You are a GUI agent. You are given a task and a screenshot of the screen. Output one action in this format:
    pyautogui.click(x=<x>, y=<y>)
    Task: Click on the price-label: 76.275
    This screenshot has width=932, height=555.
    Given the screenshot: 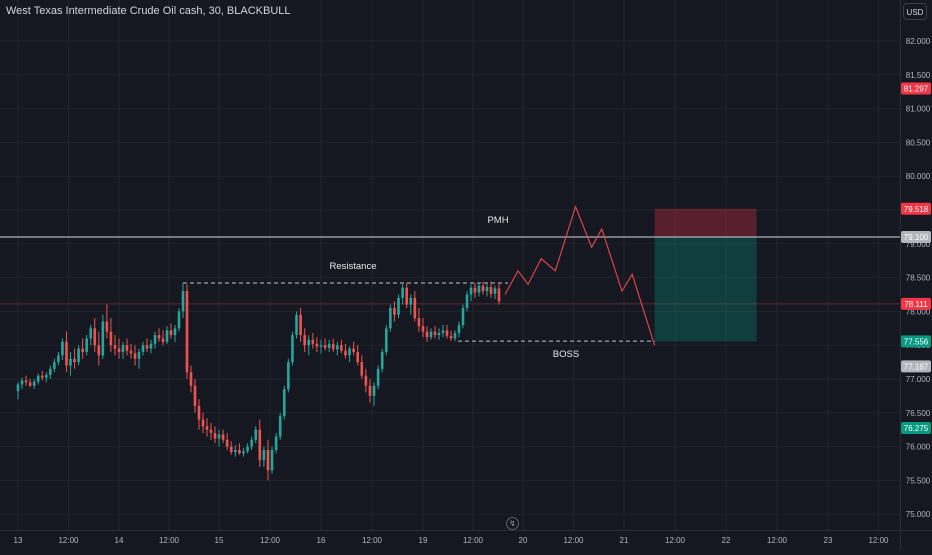 What is the action you would take?
    pyautogui.click(x=916, y=428)
    